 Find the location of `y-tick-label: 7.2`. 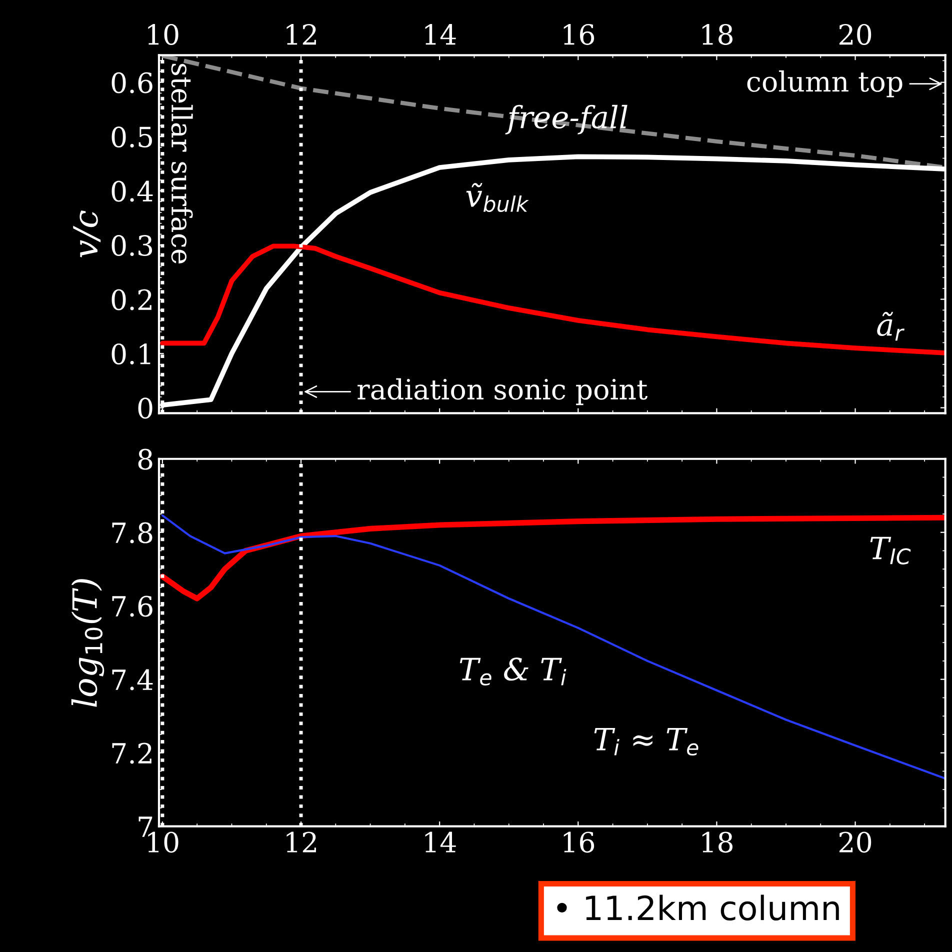

y-tick-label: 7.2 is located at coordinates (132, 753).